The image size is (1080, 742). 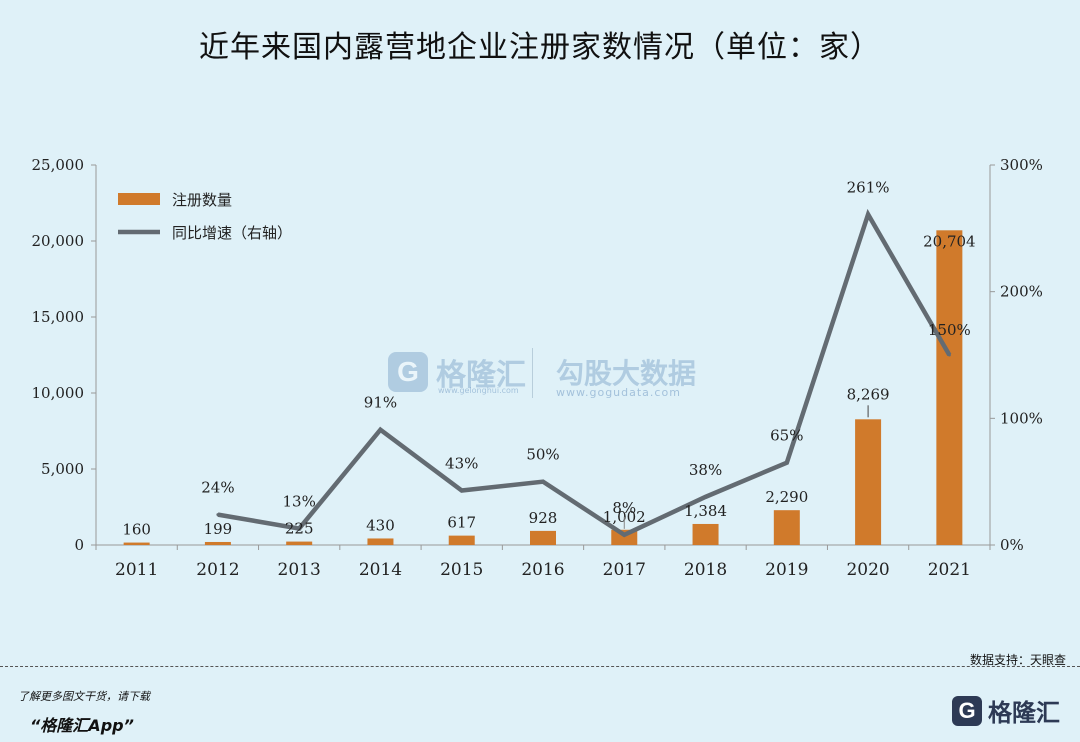 What do you see at coordinates (867, 570) in the screenshot?
I see `x-tick-label: 2020` at bounding box center [867, 570].